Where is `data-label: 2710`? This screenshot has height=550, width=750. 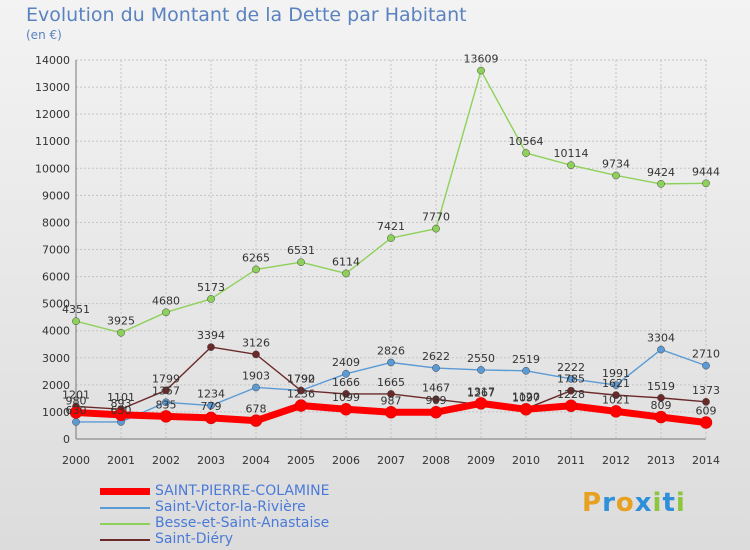 data-label: 2710 is located at coordinates (706, 354).